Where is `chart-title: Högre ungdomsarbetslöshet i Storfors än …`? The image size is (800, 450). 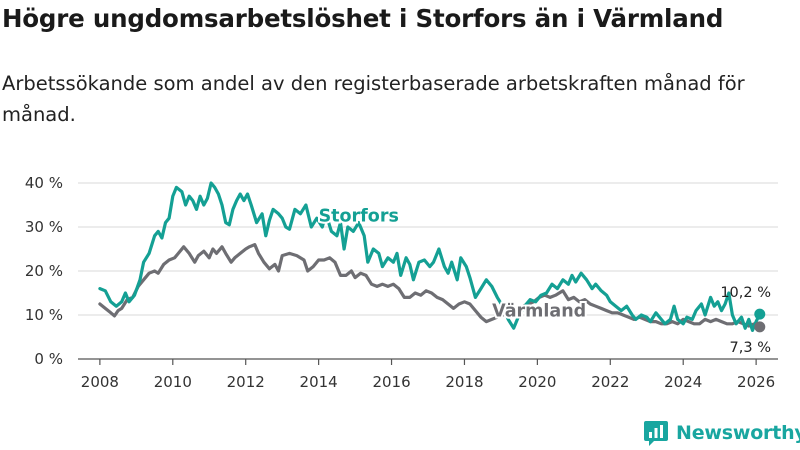 chart-title: Högre ungdomsarbetslöshet i Storfors än … is located at coordinates (363, 18).